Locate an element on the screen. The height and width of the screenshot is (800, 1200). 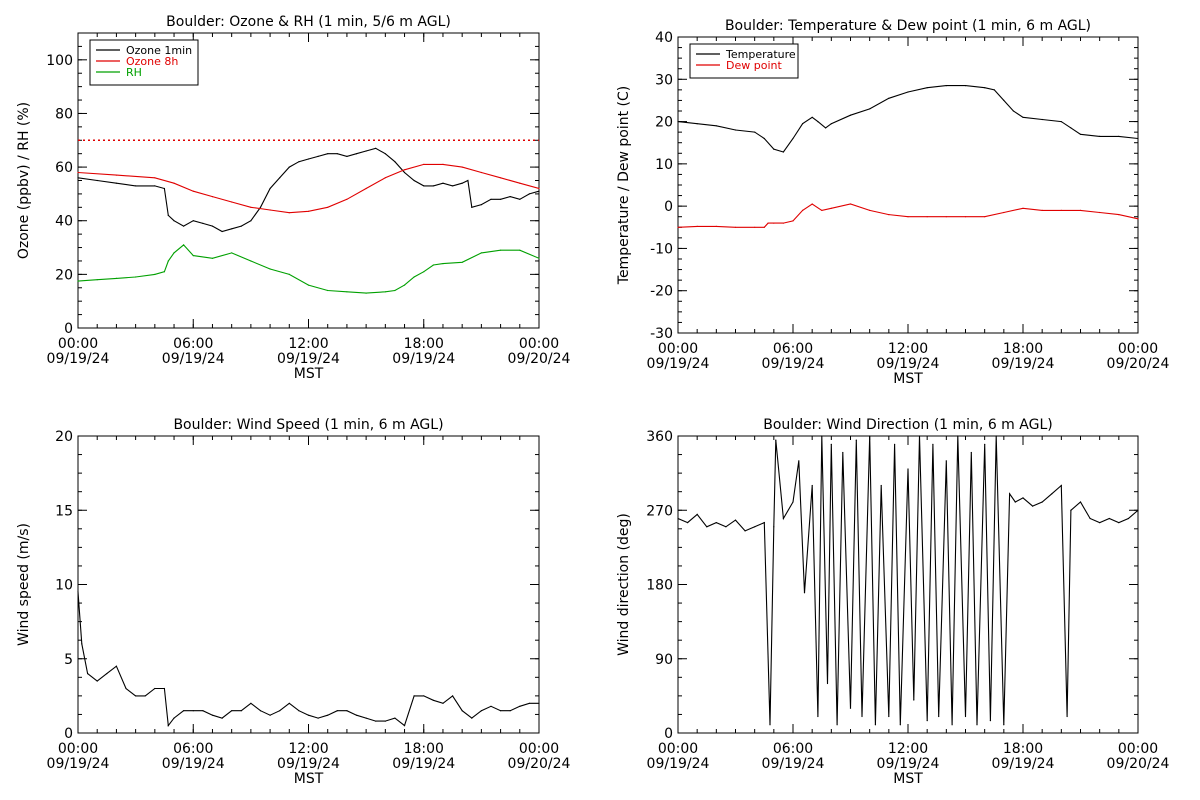
legend-label: Dew point is located at coordinates (754, 65).